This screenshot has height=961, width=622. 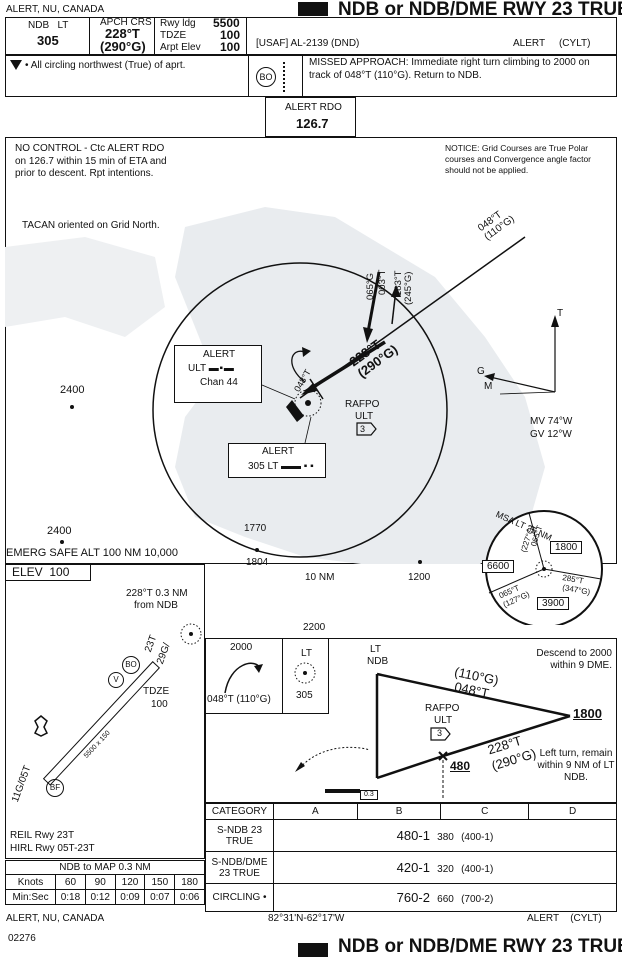 I want to click on footer-coordinates: 82°31'N-62°17'W, so click(x=306, y=918).